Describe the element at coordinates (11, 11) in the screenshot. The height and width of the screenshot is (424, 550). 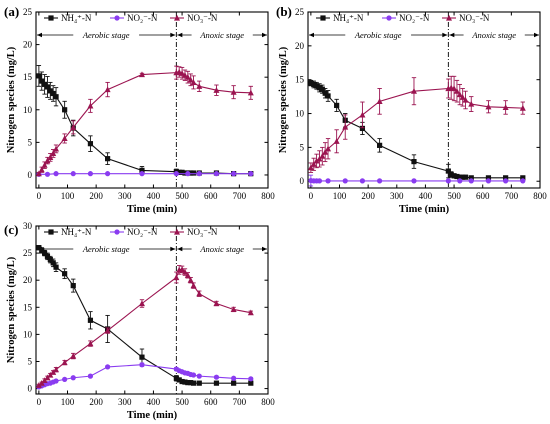
I see `panel-label: (a)` at that location.